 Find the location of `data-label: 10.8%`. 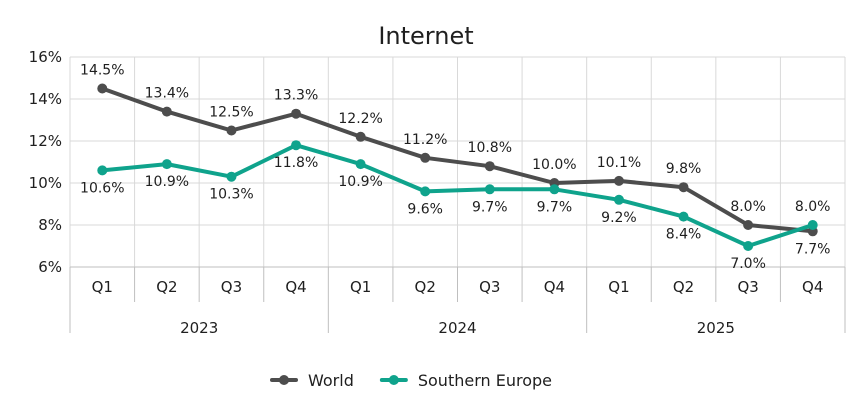

data-label: 10.8% is located at coordinates (490, 148).